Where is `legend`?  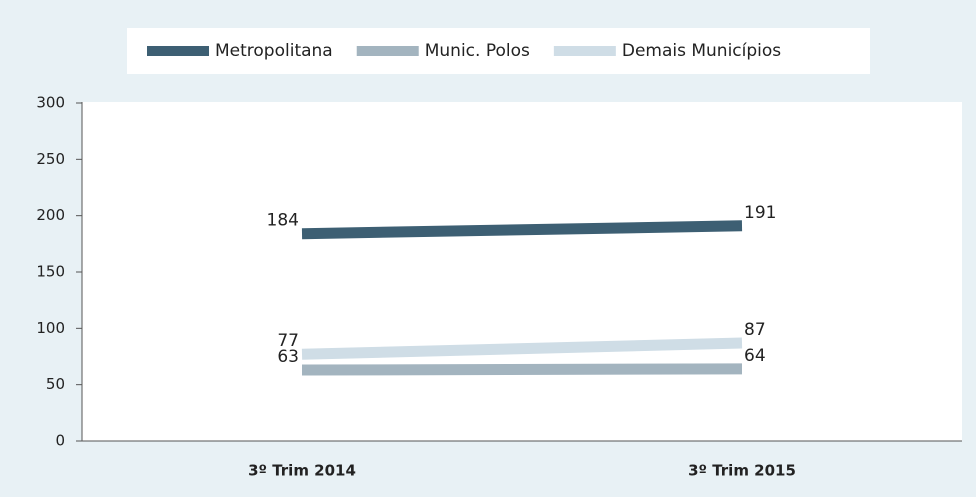 legend is located at coordinates (498, 51).